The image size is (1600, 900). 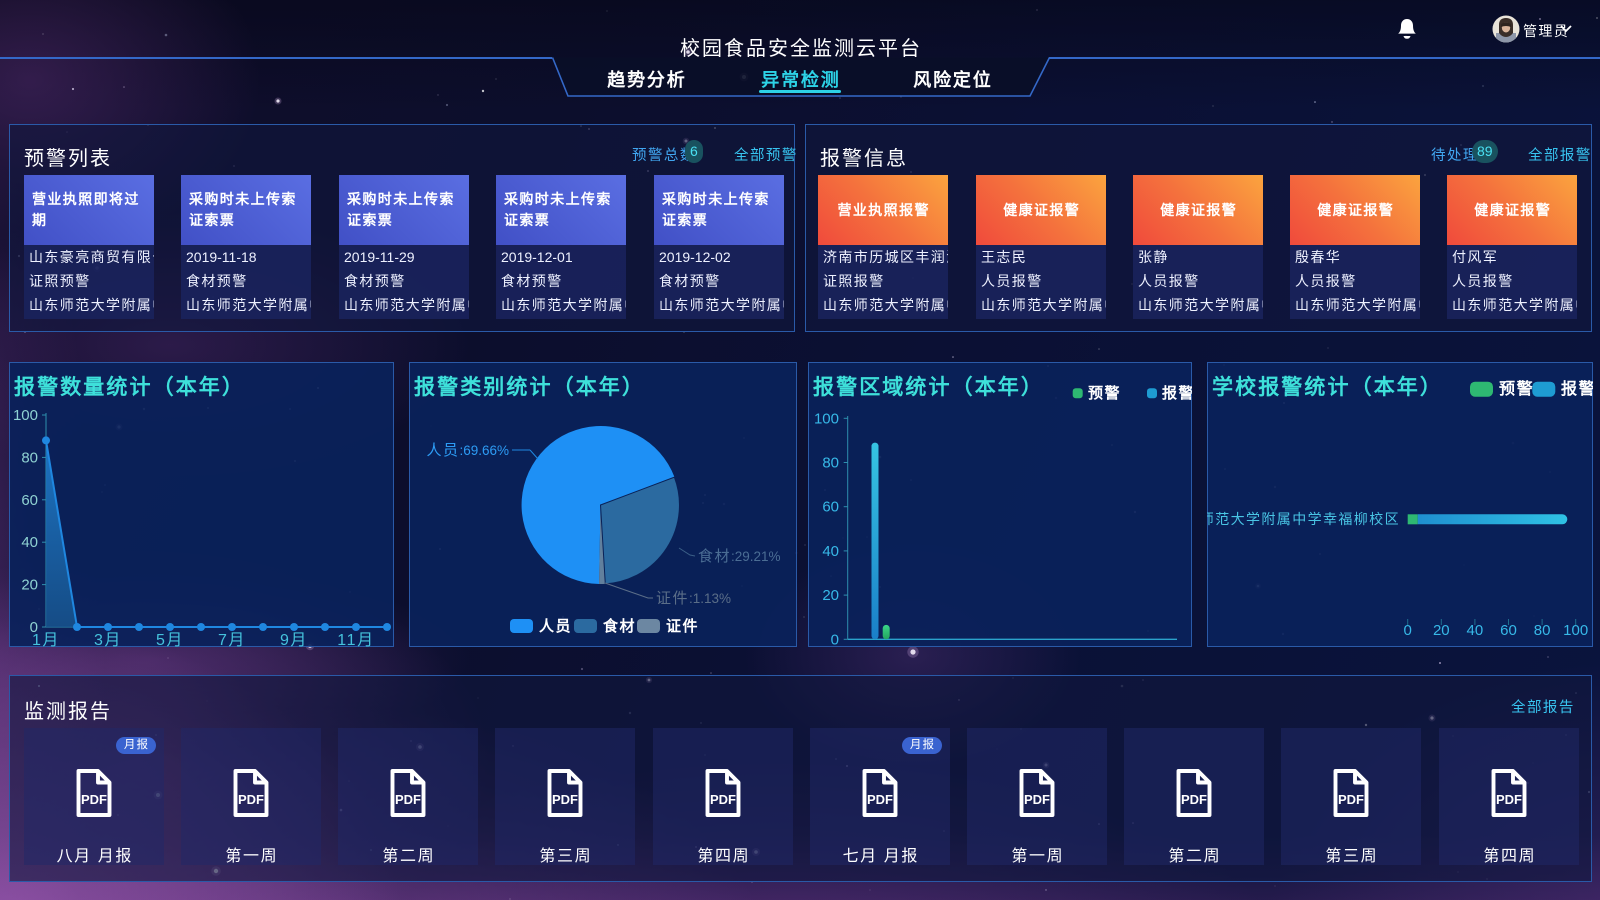 I want to click on svg-text: 7月, so click(x=232, y=639).